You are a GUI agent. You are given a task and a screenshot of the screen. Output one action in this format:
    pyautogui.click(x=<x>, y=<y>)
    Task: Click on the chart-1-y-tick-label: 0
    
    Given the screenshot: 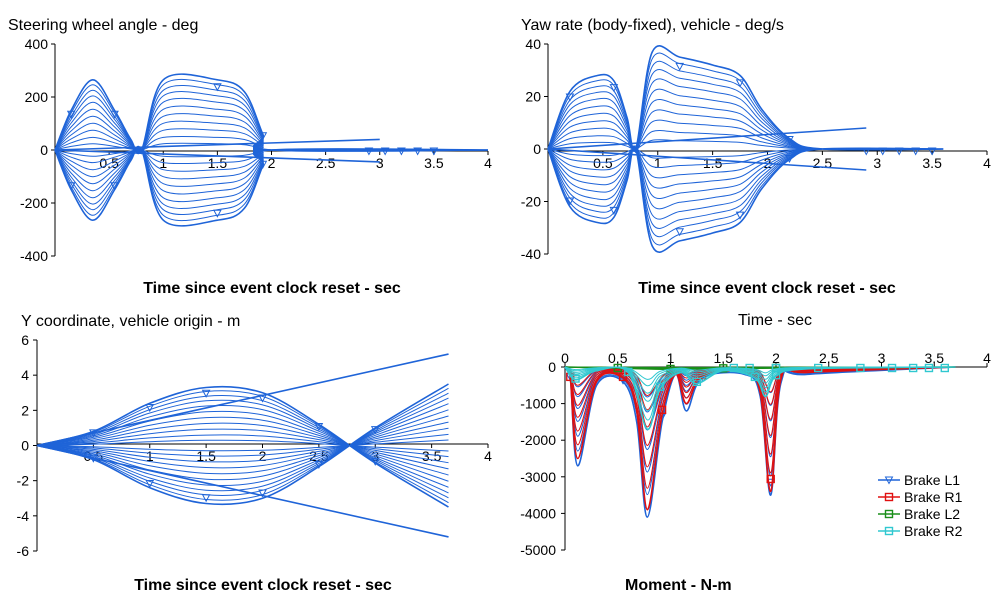 What is the action you would take?
    pyautogui.click(x=537, y=149)
    